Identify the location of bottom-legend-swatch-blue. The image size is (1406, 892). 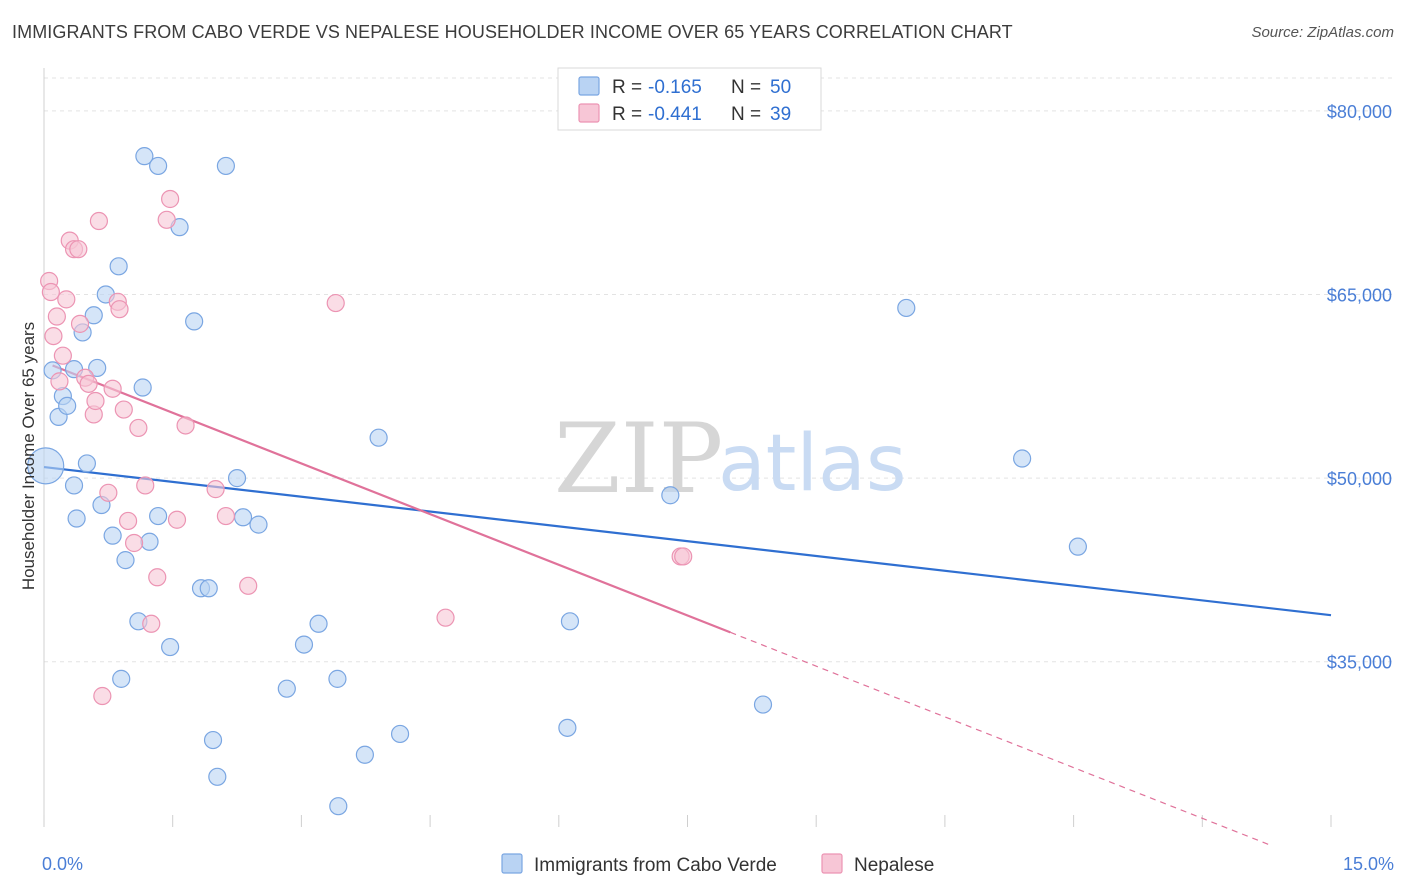
(512, 863).